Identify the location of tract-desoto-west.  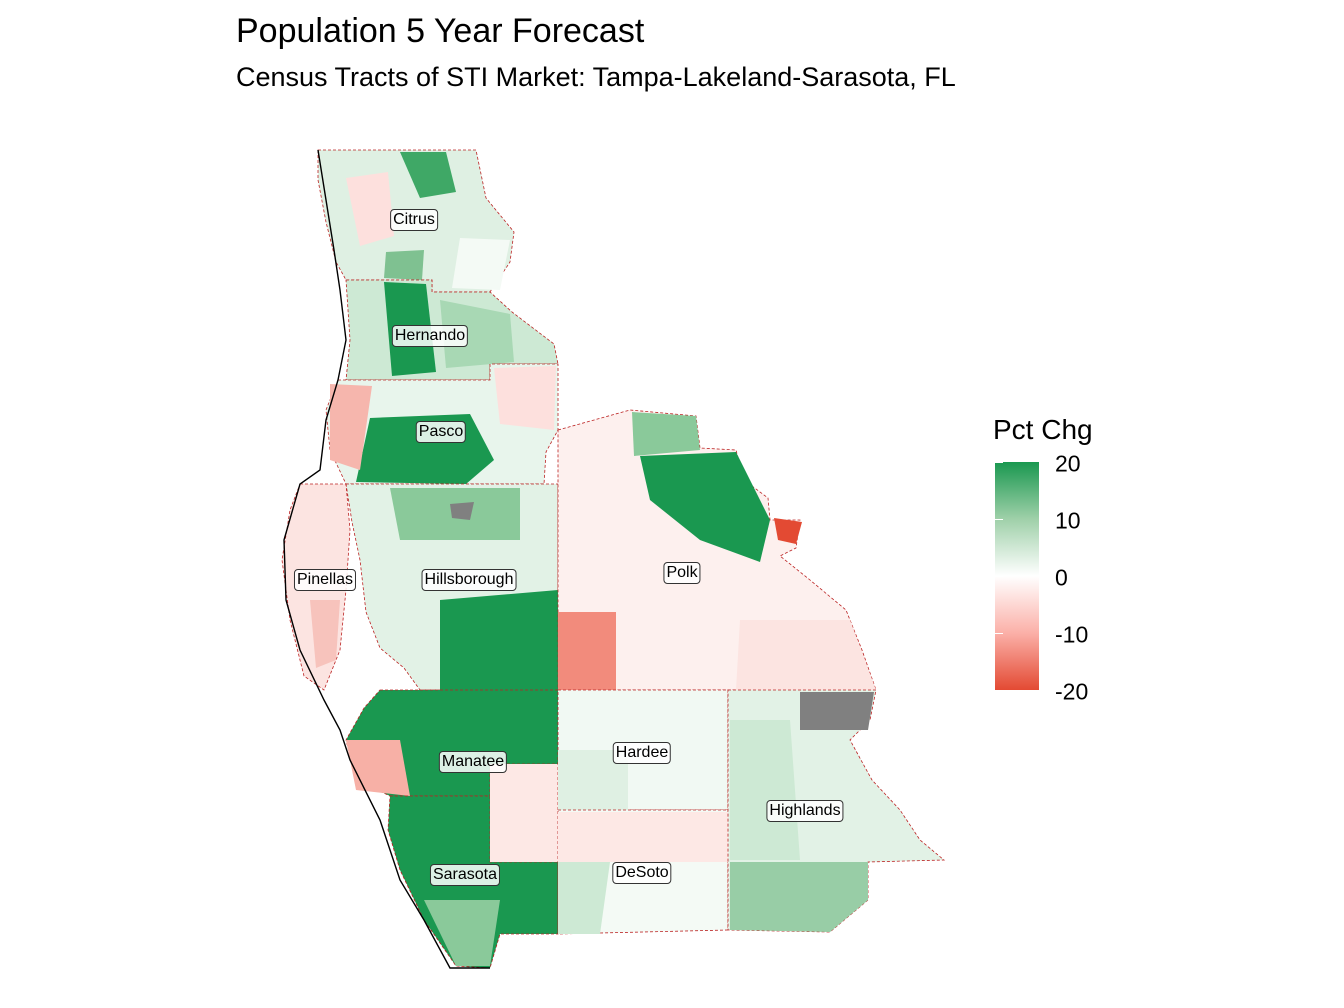
(584, 898).